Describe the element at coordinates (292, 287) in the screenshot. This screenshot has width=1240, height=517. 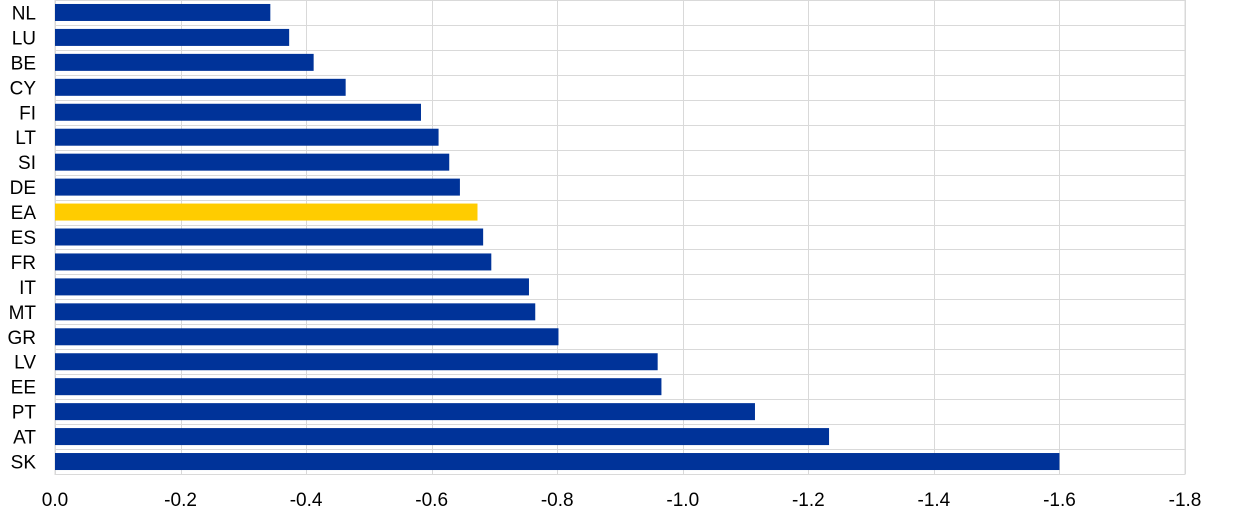
I see `bar-it` at that location.